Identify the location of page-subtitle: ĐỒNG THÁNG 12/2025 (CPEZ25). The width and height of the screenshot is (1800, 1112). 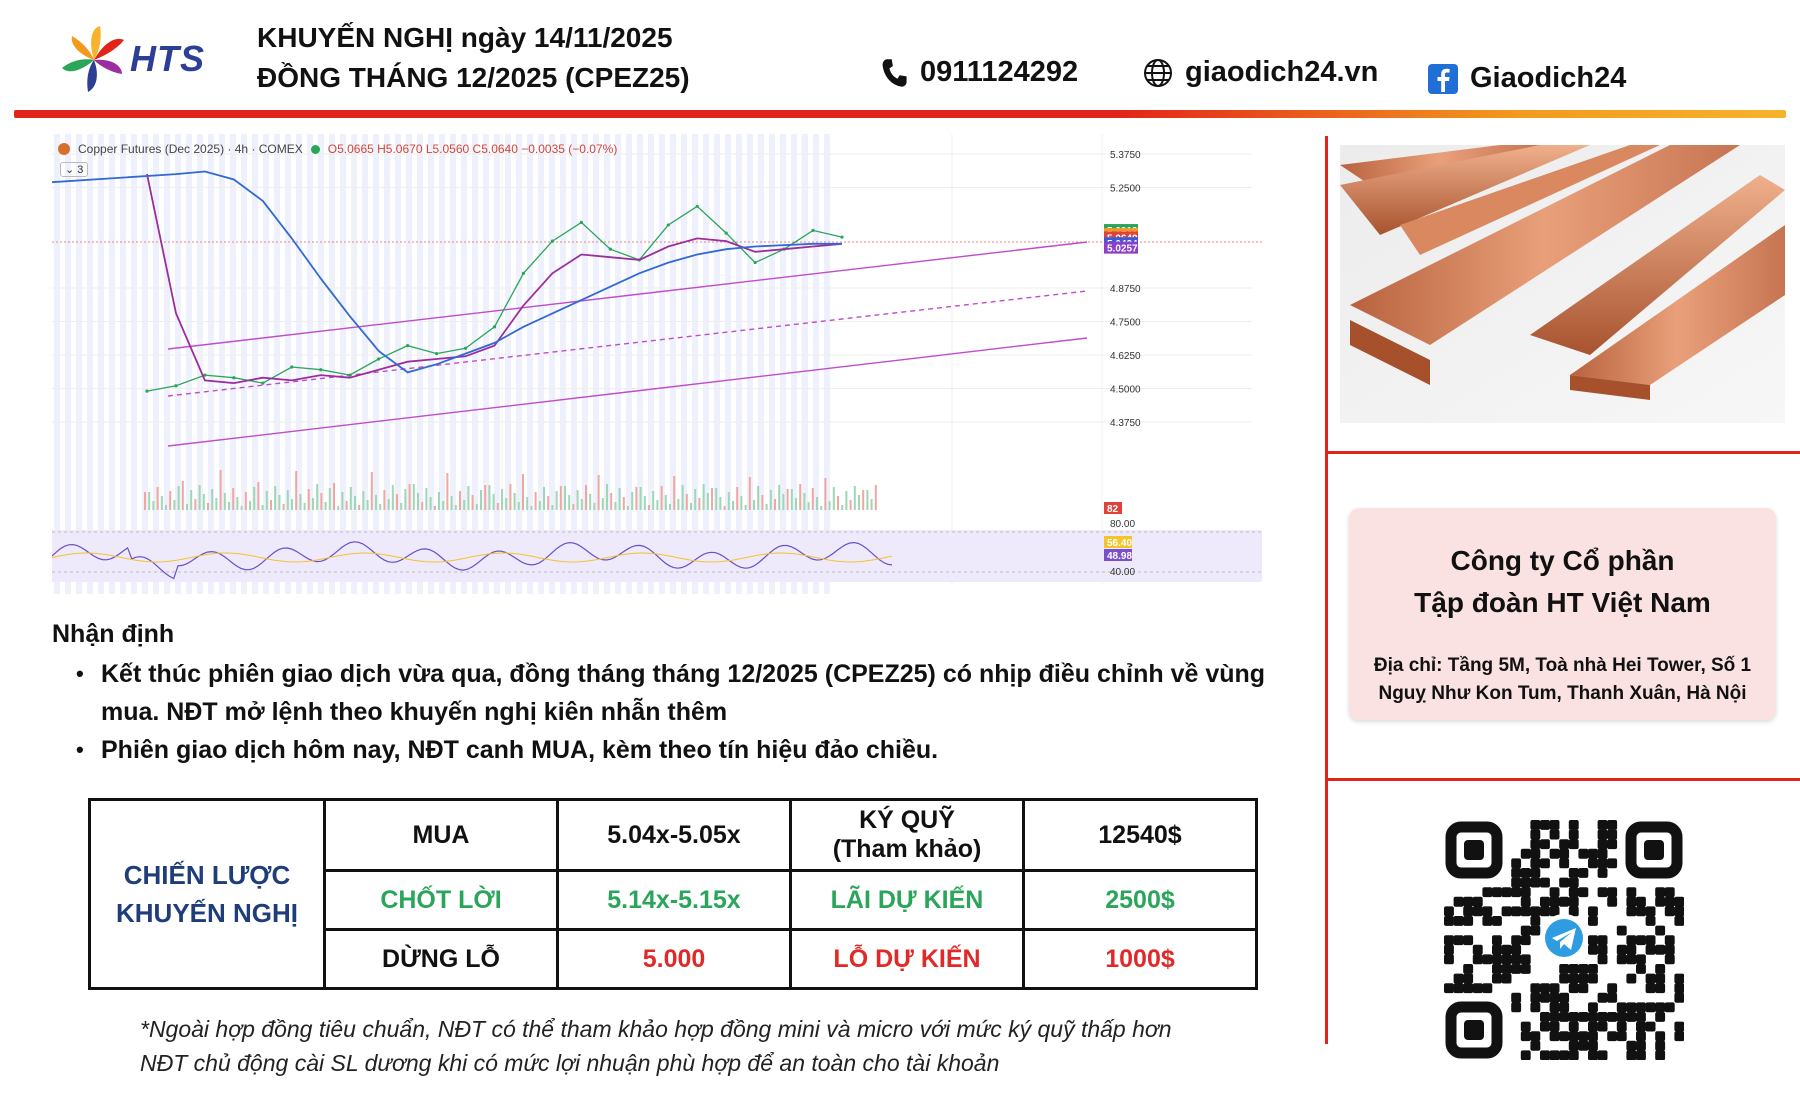
(473, 77).